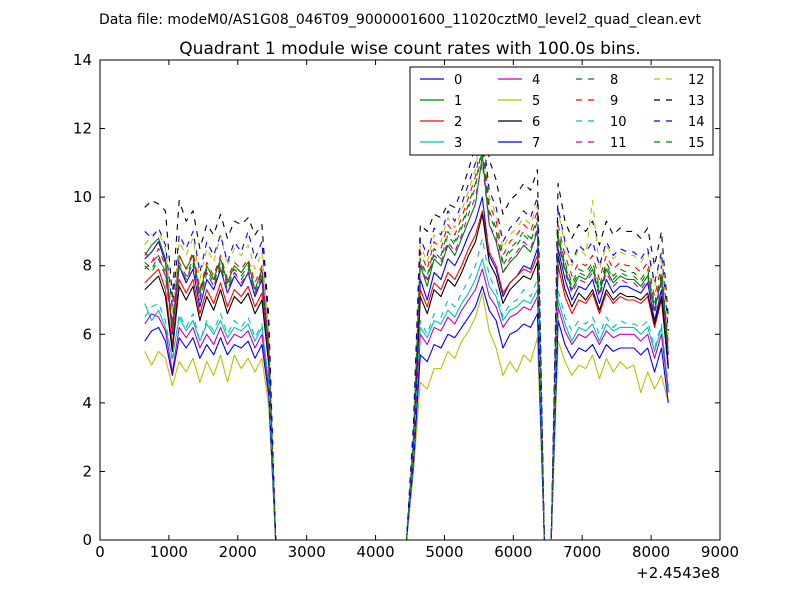 The image size is (800, 600). Describe the element at coordinates (87, 471) in the screenshot. I see `y-tick-label: 2` at that location.